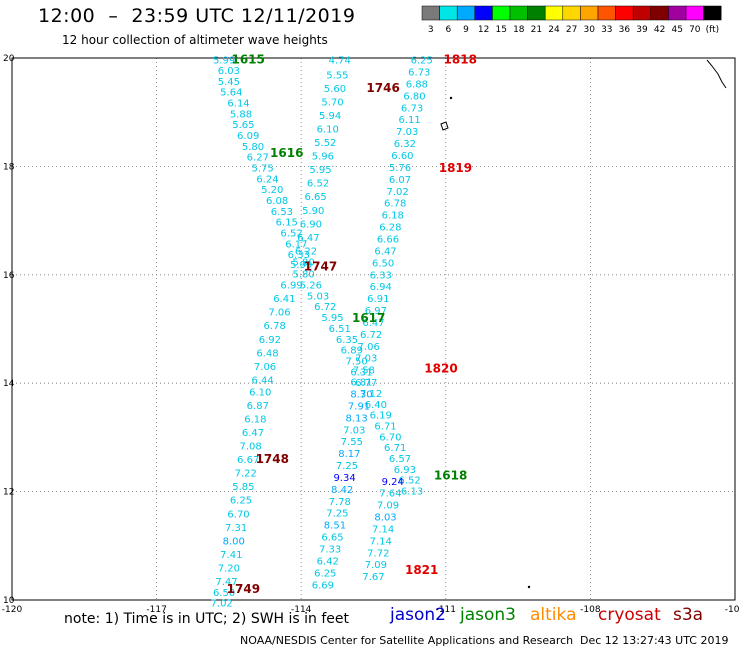 The height and width of the screenshot is (650, 740). I want to click on data-point-label: 5.60, so click(335, 89).